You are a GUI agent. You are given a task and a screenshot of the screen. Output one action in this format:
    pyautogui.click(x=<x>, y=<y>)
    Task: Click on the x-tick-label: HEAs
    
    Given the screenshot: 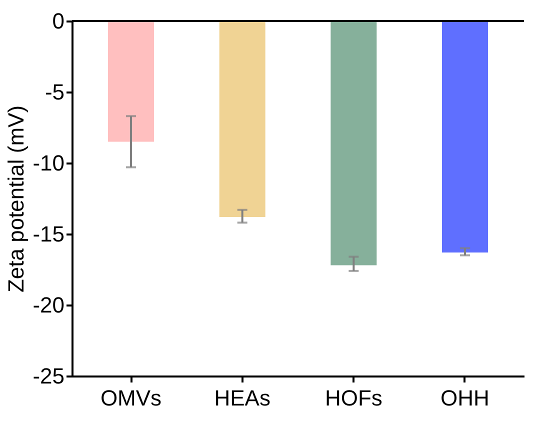 What is the action you would take?
    pyautogui.click(x=242, y=398)
    